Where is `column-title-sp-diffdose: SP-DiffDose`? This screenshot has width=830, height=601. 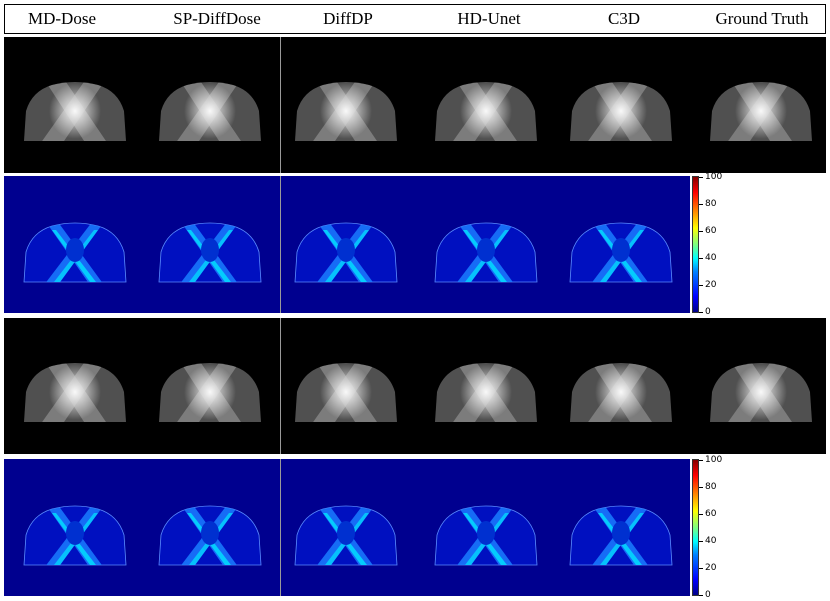 column-title-sp-diffdose: SP-DiffDose is located at coordinates (217, 18).